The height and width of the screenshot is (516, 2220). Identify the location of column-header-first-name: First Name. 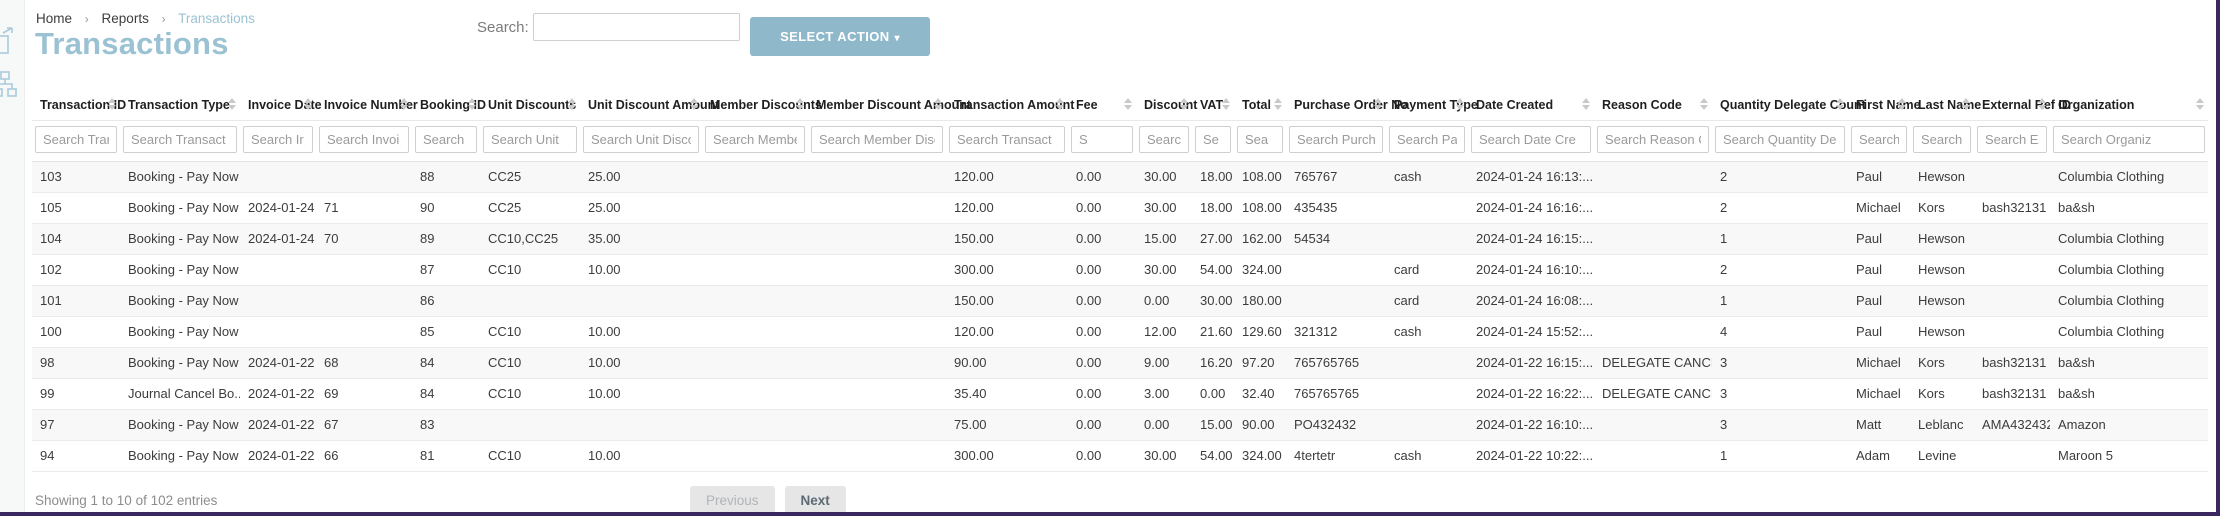
(1884, 105).